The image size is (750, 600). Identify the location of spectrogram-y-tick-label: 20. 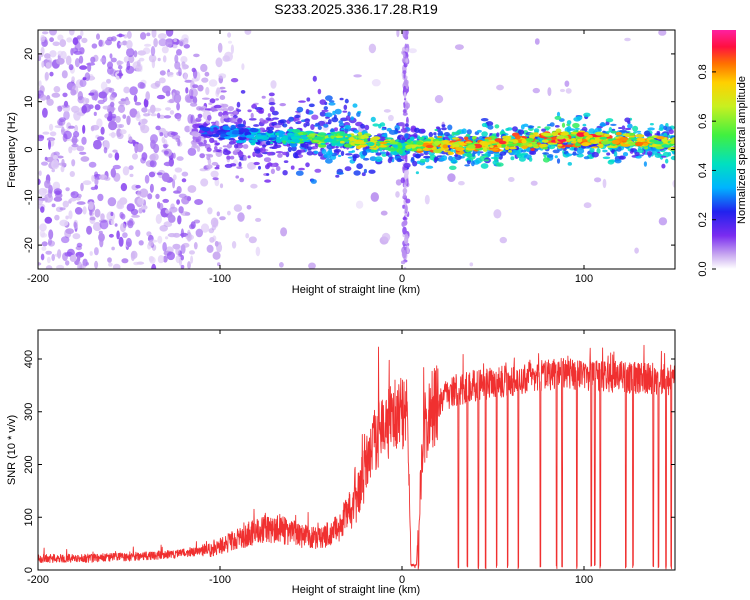
(29, 54).